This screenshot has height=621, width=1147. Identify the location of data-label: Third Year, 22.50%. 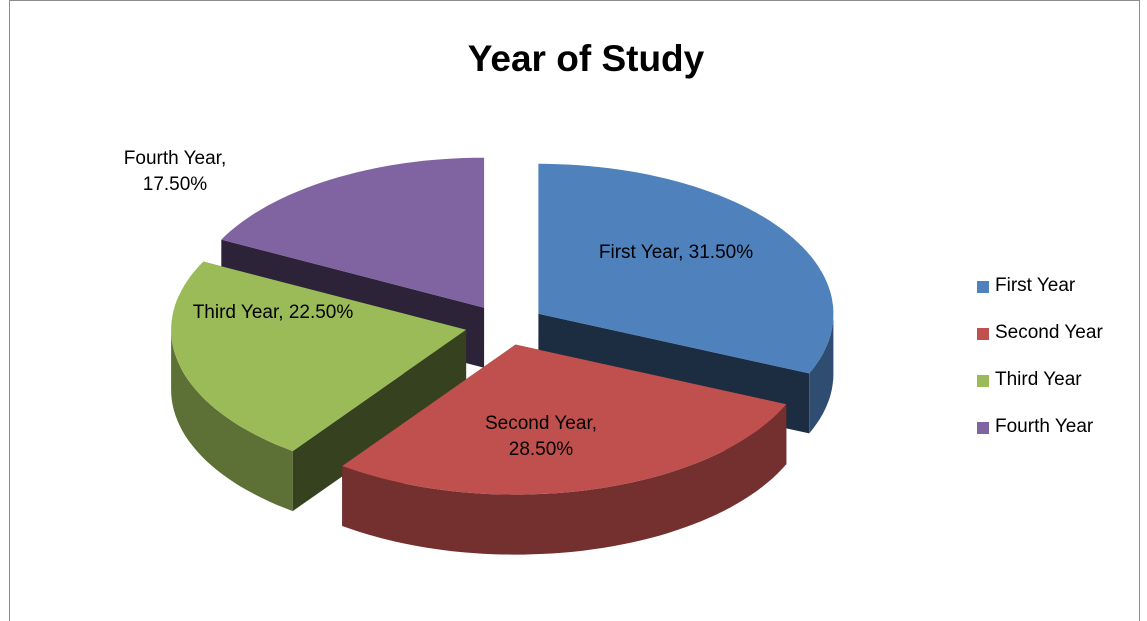
(273, 312).